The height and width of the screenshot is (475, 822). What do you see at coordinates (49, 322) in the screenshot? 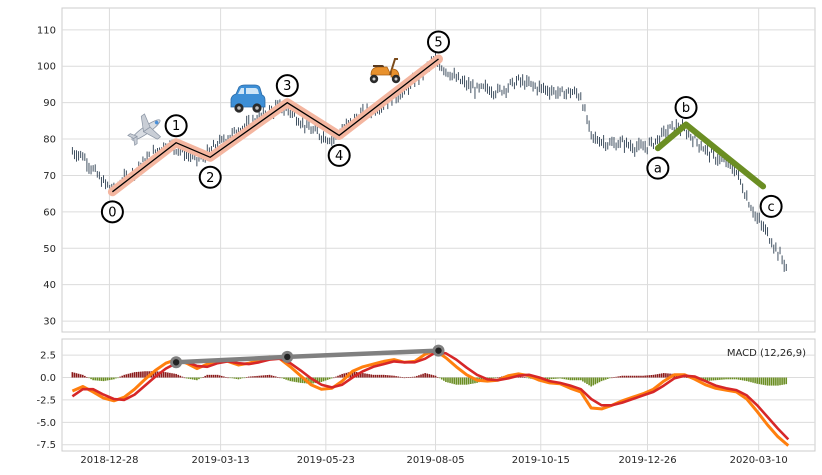
I see `price-y-tick-label: 30` at bounding box center [49, 322].